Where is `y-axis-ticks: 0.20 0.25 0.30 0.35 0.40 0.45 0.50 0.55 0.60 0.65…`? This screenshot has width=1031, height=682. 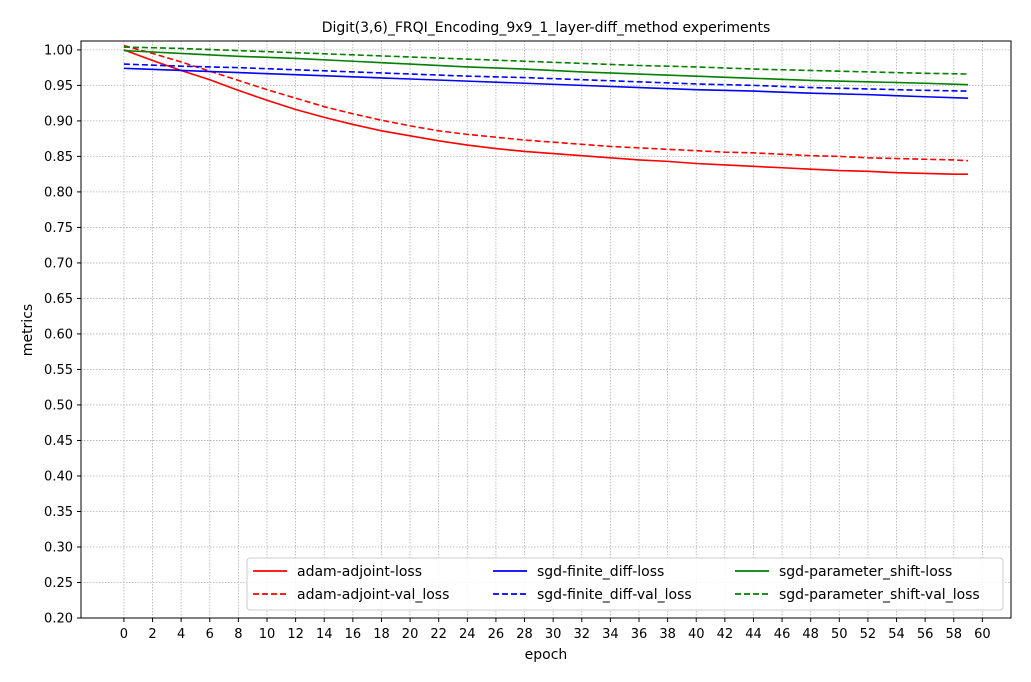 y-axis-ticks: 0.20 0.25 0.30 0.35 0.40 0.45 0.50 0.55 0.60 0.65… is located at coordinates (62, 335).